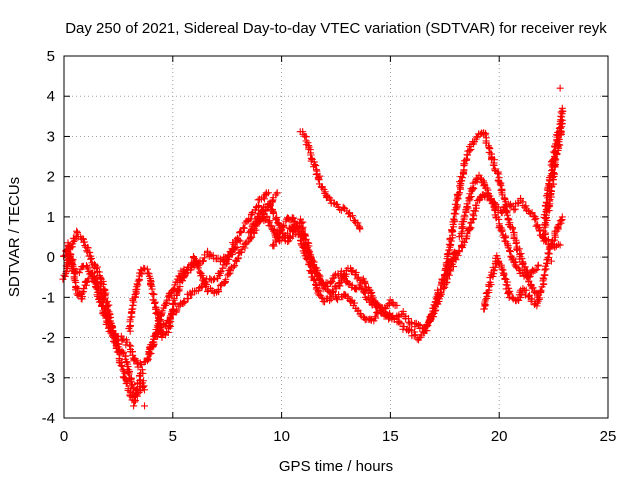  What do you see at coordinates (173, 436) in the screenshot?
I see `x-tick-label: 5` at bounding box center [173, 436].